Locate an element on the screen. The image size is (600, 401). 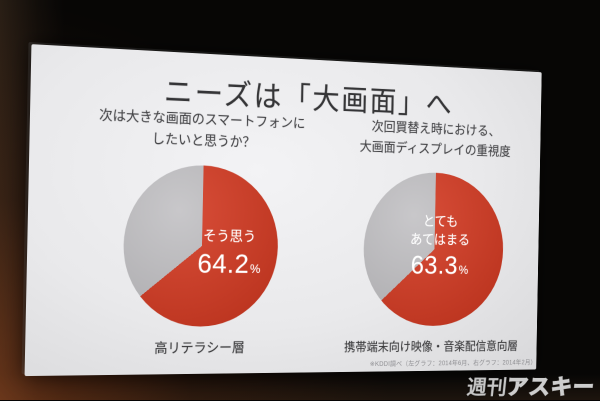
pie-right-value: 63.3% is located at coordinates (439, 265).